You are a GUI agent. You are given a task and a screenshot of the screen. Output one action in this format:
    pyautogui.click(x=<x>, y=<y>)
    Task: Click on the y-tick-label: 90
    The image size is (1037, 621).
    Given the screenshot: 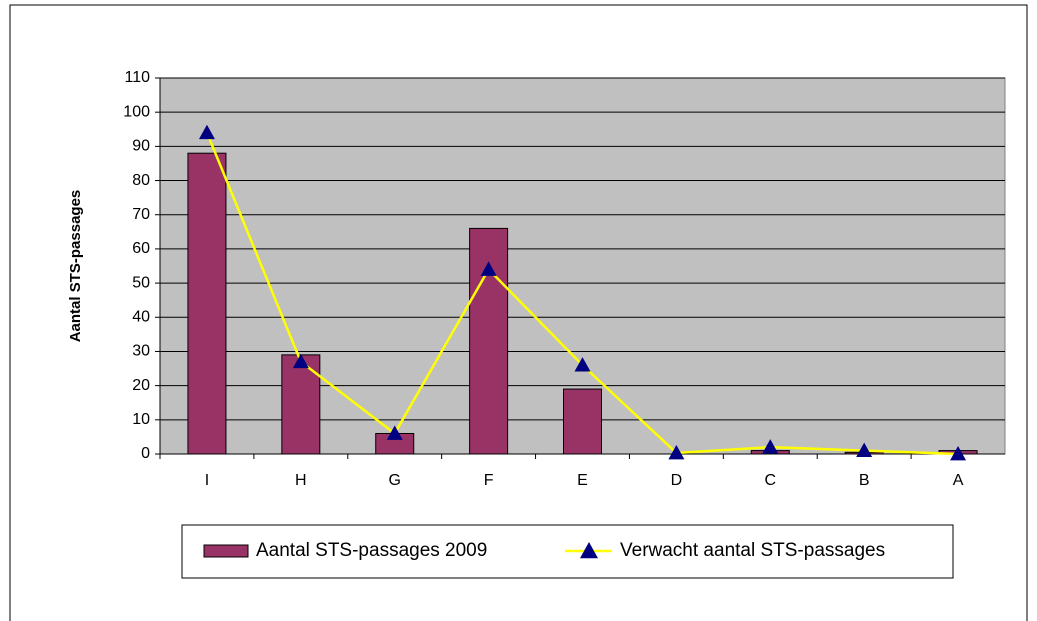 What is the action you would take?
    pyautogui.click(x=141, y=146)
    